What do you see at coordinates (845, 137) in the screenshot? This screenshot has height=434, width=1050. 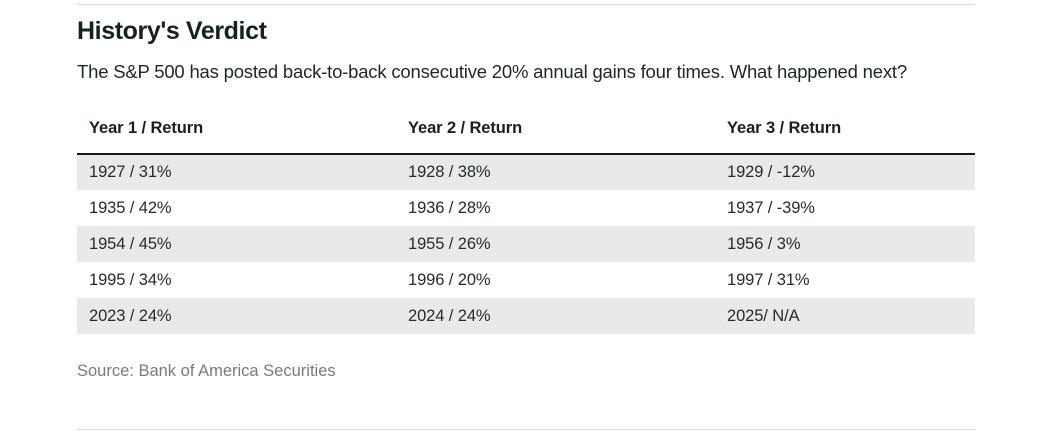 I see `column-header-year3: Year 3 / Return` at bounding box center [845, 137].